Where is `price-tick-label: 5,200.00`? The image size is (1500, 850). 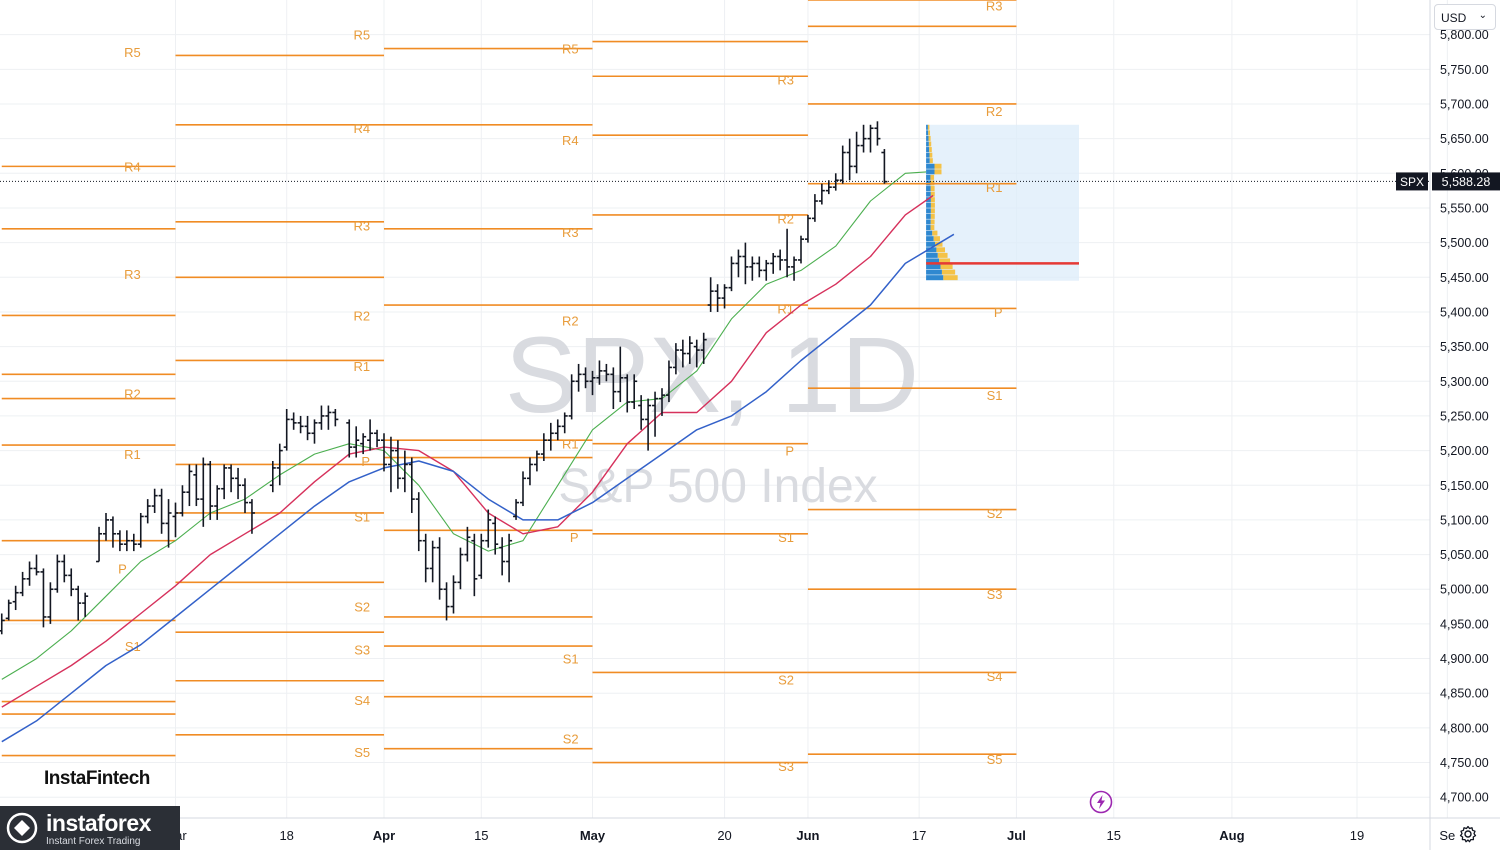 price-tick-label: 5,200.00 is located at coordinates (1464, 451).